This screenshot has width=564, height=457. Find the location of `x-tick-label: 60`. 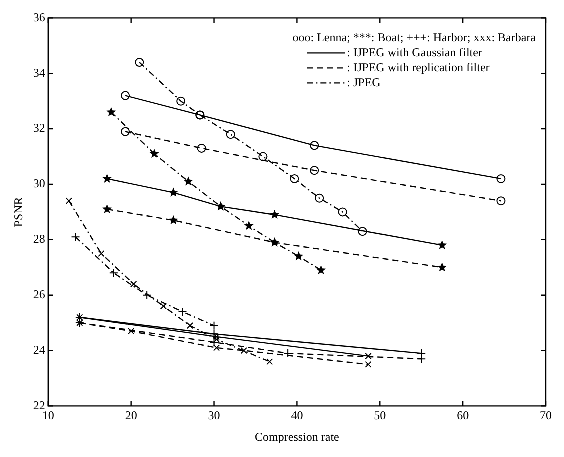

x-tick-label: 60 is located at coordinates (463, 415).